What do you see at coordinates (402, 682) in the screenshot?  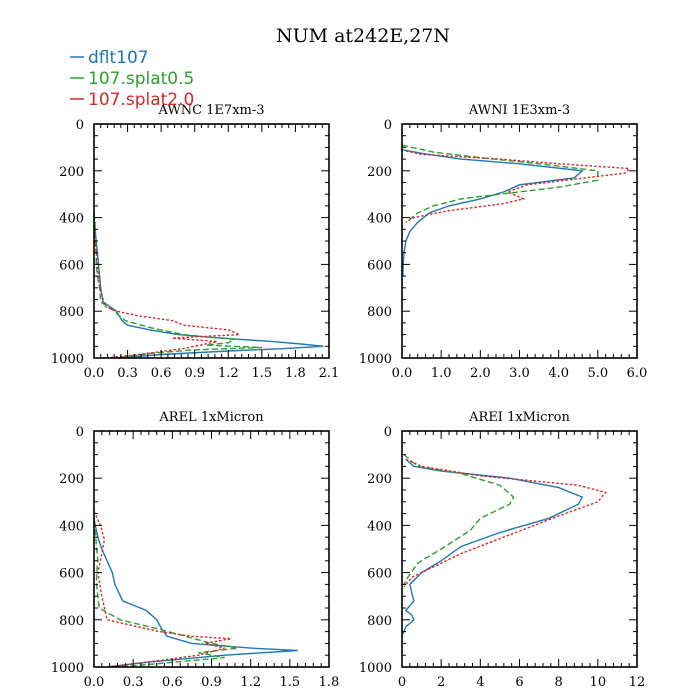 I see `x-tick-label: 0` at bounding box center [402, 682].